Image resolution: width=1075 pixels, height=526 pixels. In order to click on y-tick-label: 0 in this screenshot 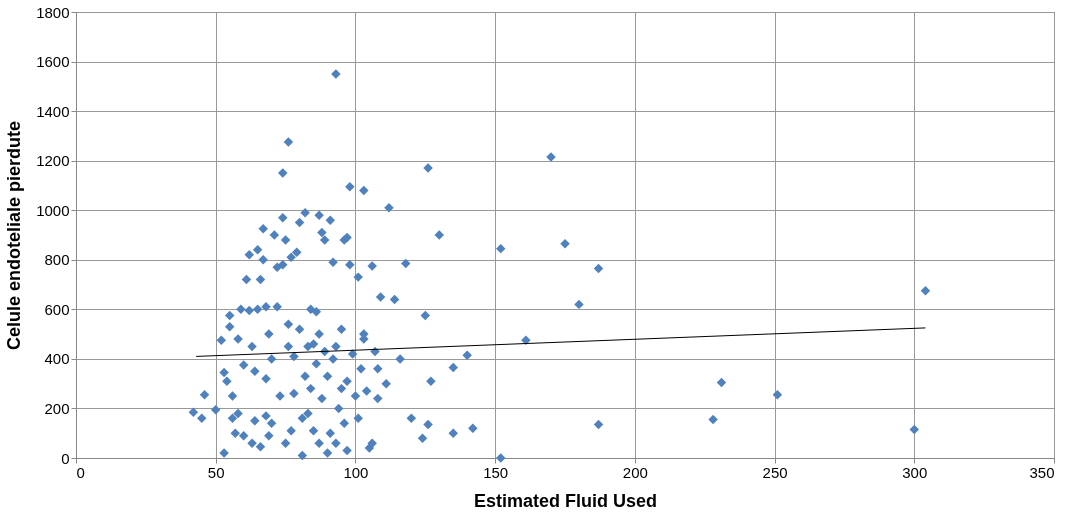, I will do `click(65, 458)`.